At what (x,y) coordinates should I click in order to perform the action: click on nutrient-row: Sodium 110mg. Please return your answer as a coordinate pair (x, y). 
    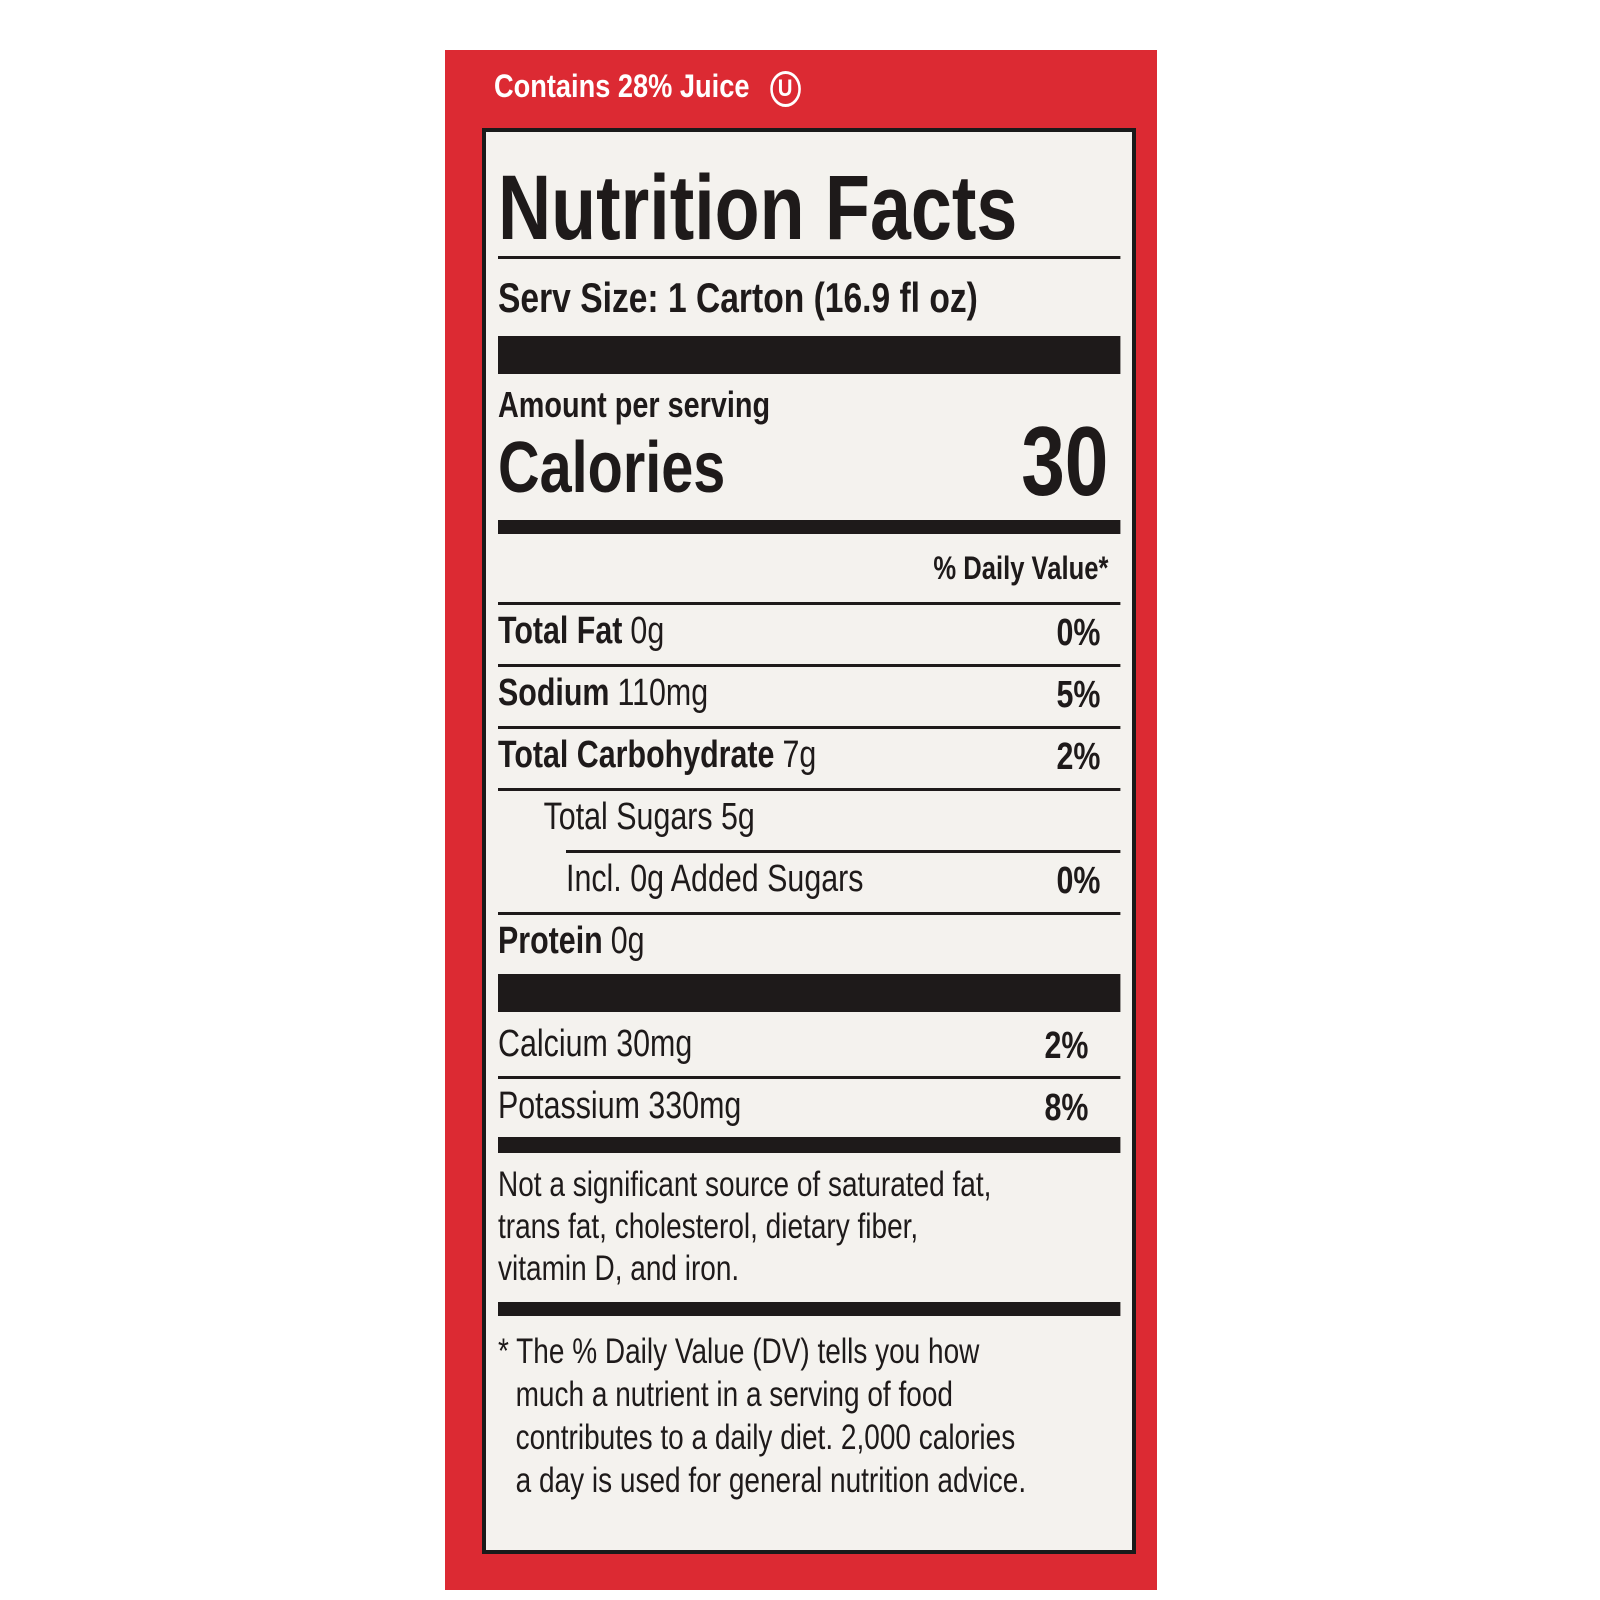
    Looking at the image, I should click on (603, 693).